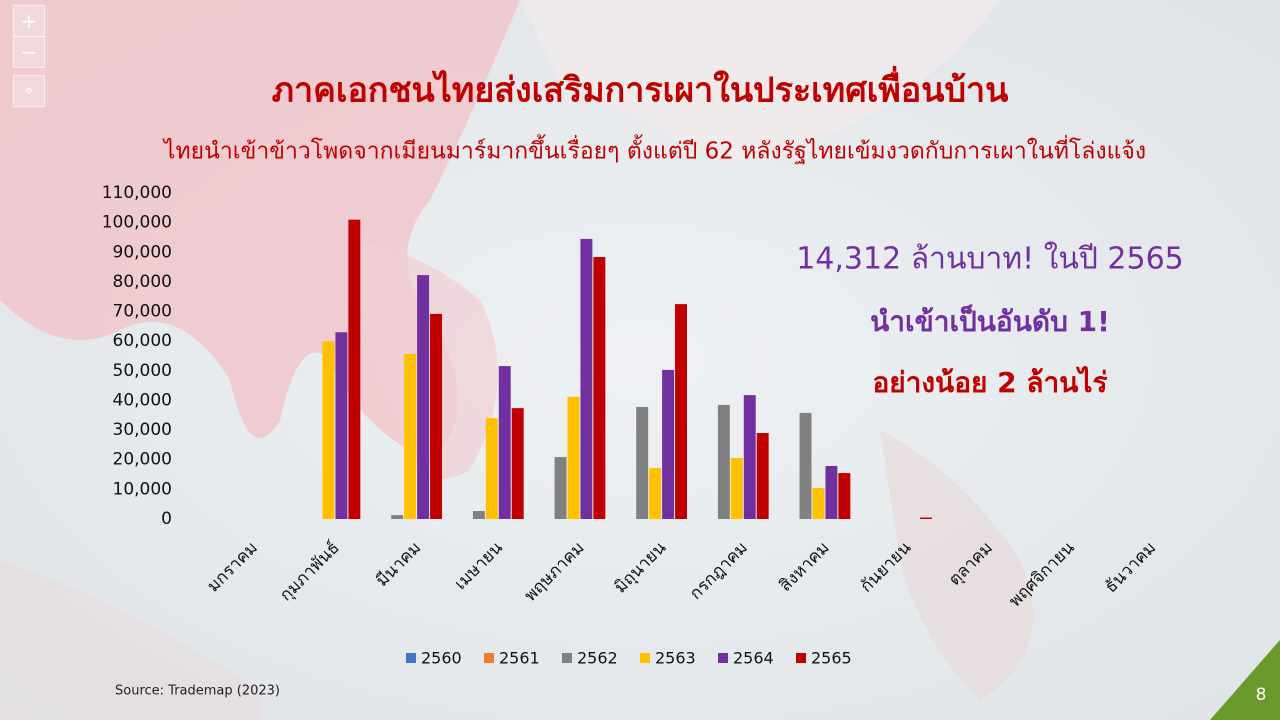 The width and height of the screenshot is (1280, 720). Describe the element at coordinates (142, 312) in the screenshot. I see `y-tick-label: 70,000` at that location.